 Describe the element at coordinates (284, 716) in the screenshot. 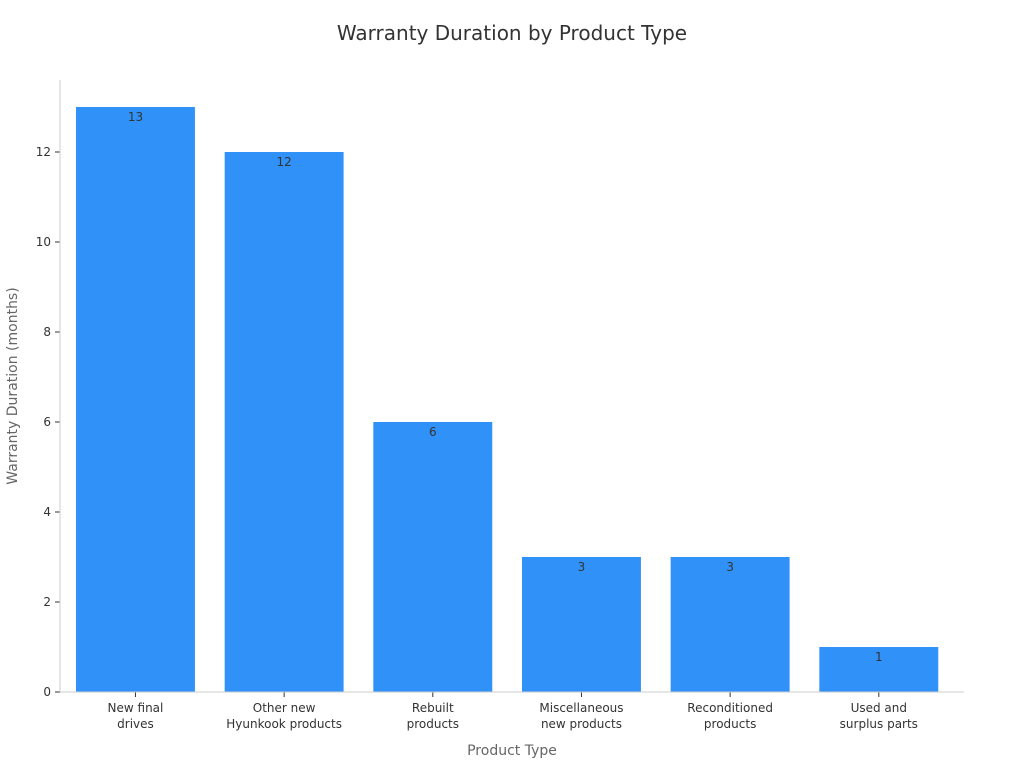

I see `x-tick-label-1: Other new Hyunkook products` at that location.